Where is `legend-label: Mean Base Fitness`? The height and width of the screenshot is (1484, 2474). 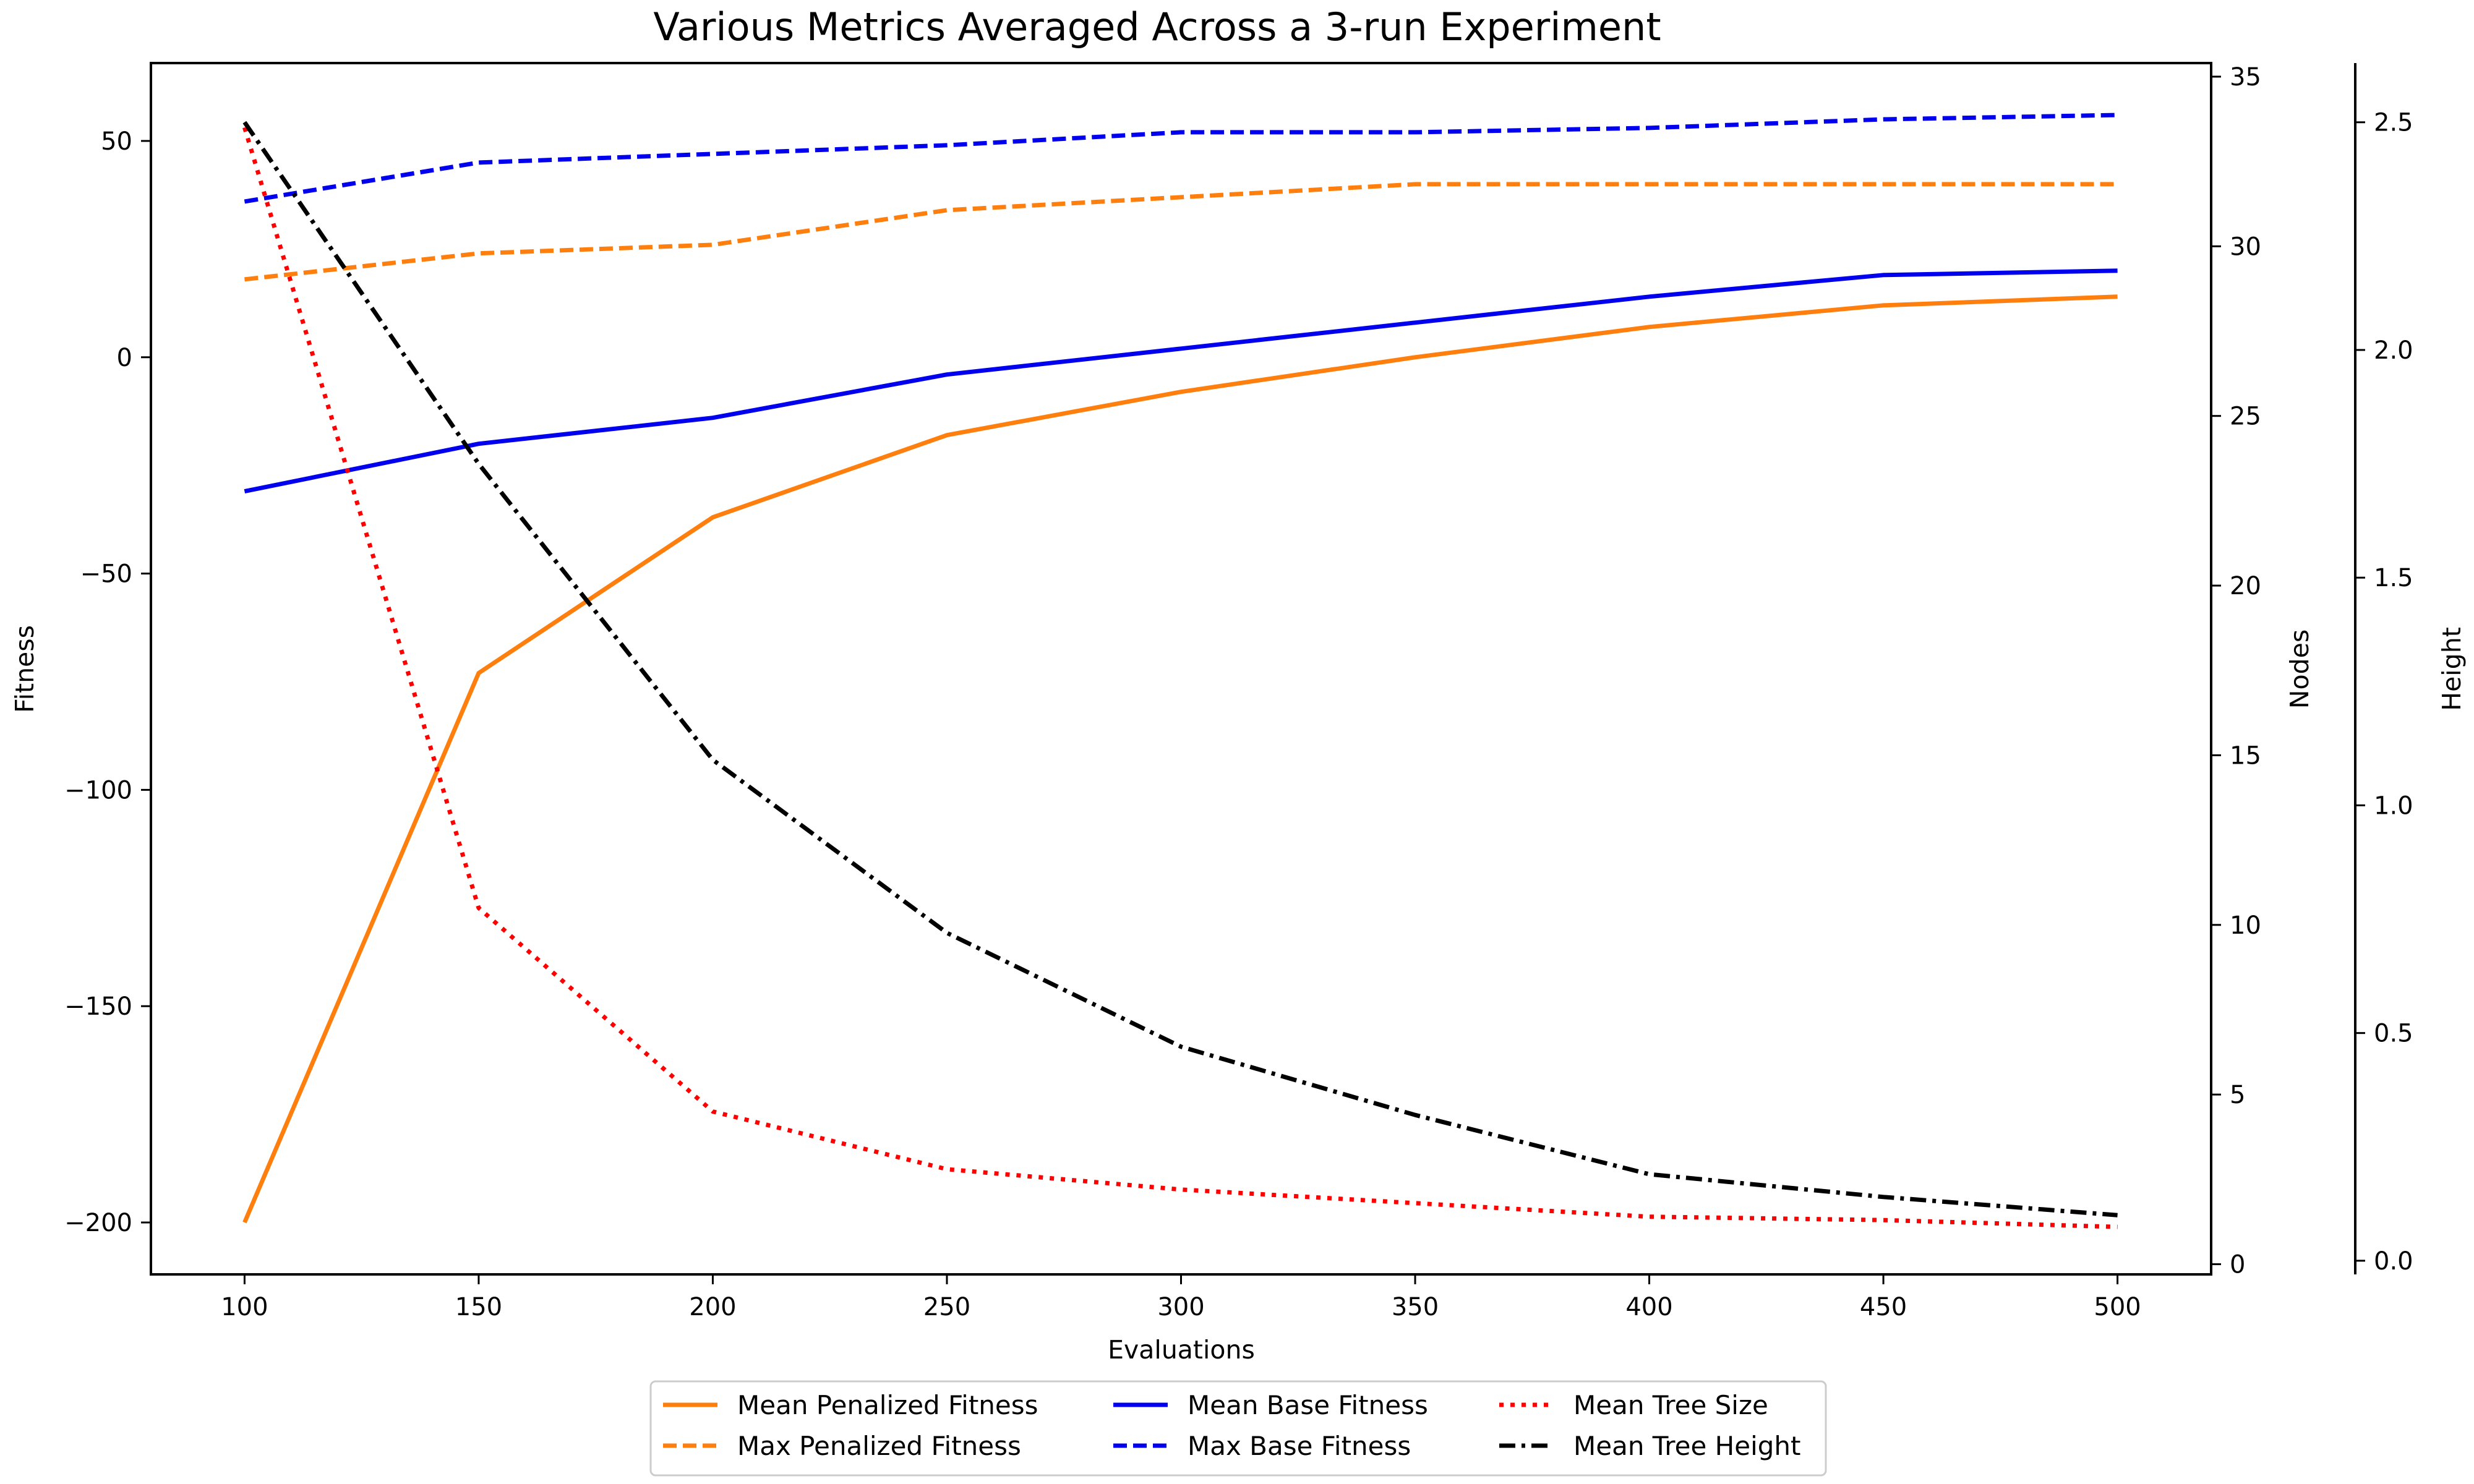 legend-label: Mean Base Fitness is located at coordinates (1308, 1405).